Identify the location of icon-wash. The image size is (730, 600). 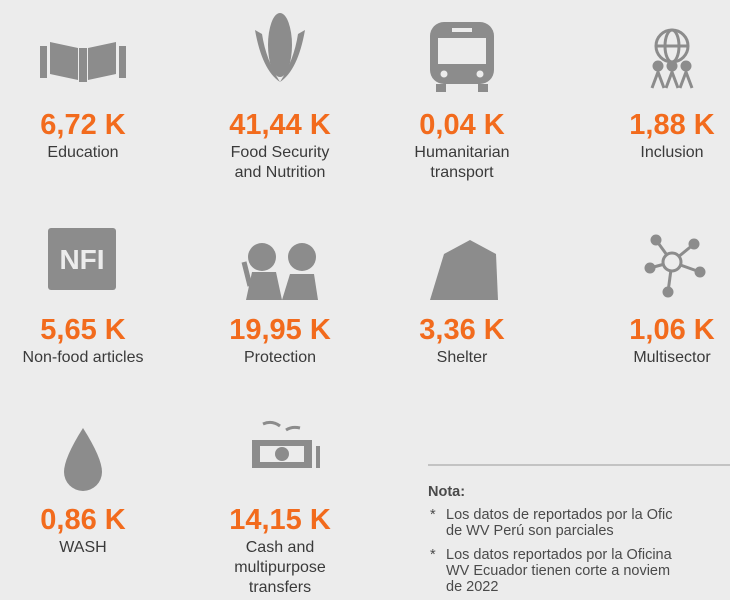
(83, 459).